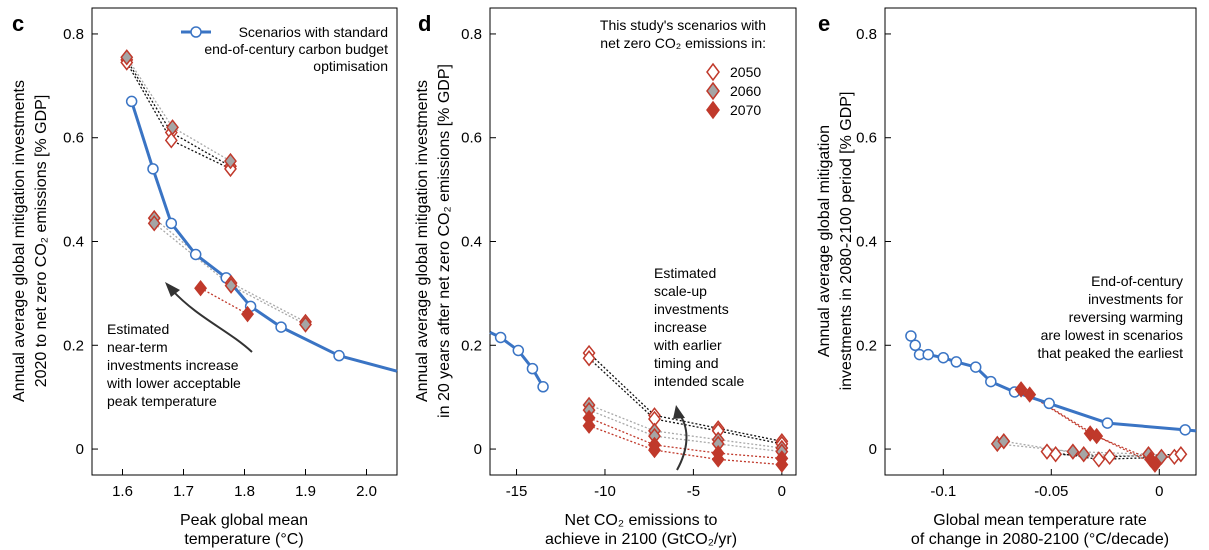 This screenshot has height=550, width=1209. What do you see at coordinates (1159, 491) in the screenshot?
I see `panel-e-xtick-label-2: 0` at bounding box center [1159, 491].